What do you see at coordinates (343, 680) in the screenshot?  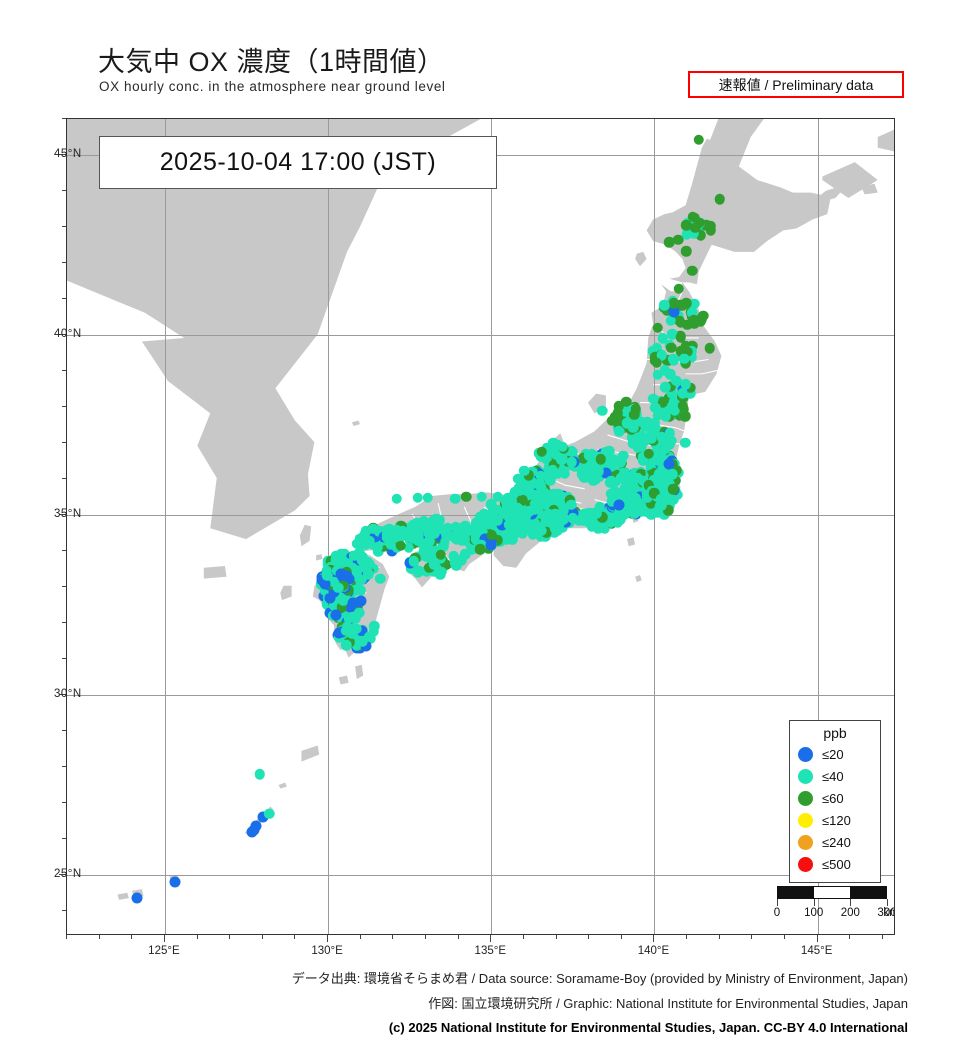 I see `landmass-yakushima` at bounding box center [343, 680].